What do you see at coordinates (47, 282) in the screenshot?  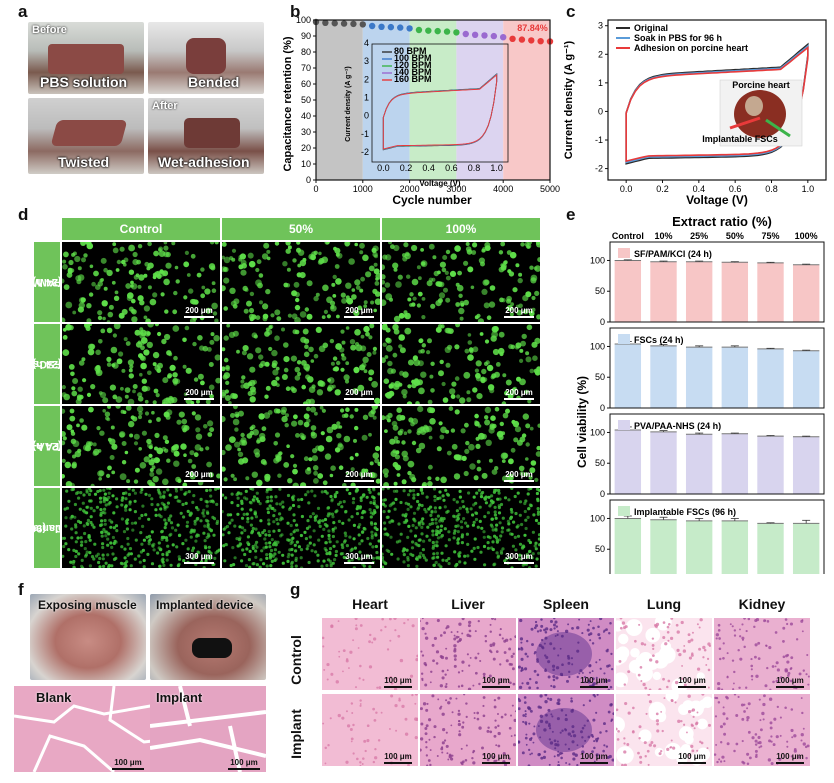 I see `row-header: SF/PAM/KCl (24 h)` at bounding box center [47, 282].